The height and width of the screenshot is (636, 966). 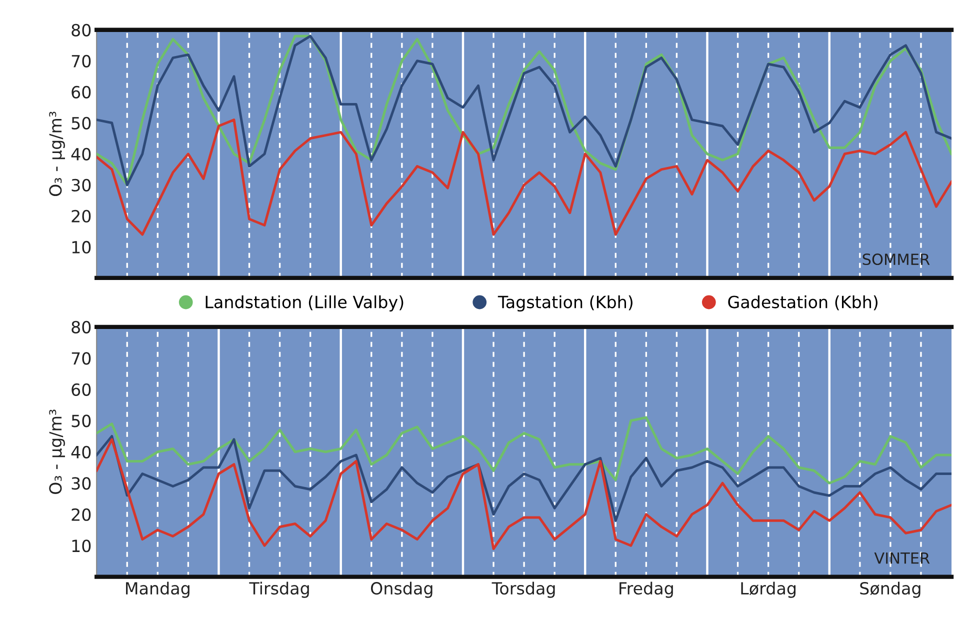 I want to click on x-tick-label: Onsdag, so click(x=401, y=590).